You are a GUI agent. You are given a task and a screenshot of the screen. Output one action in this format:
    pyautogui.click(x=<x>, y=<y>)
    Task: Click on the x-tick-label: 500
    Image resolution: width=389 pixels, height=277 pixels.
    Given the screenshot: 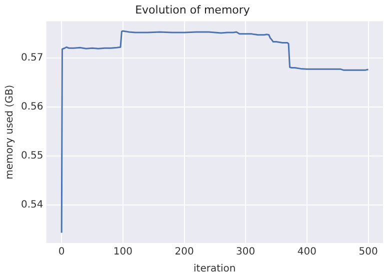 What is the action you would take?
    pyautogui.click(x=368, y=252)
    